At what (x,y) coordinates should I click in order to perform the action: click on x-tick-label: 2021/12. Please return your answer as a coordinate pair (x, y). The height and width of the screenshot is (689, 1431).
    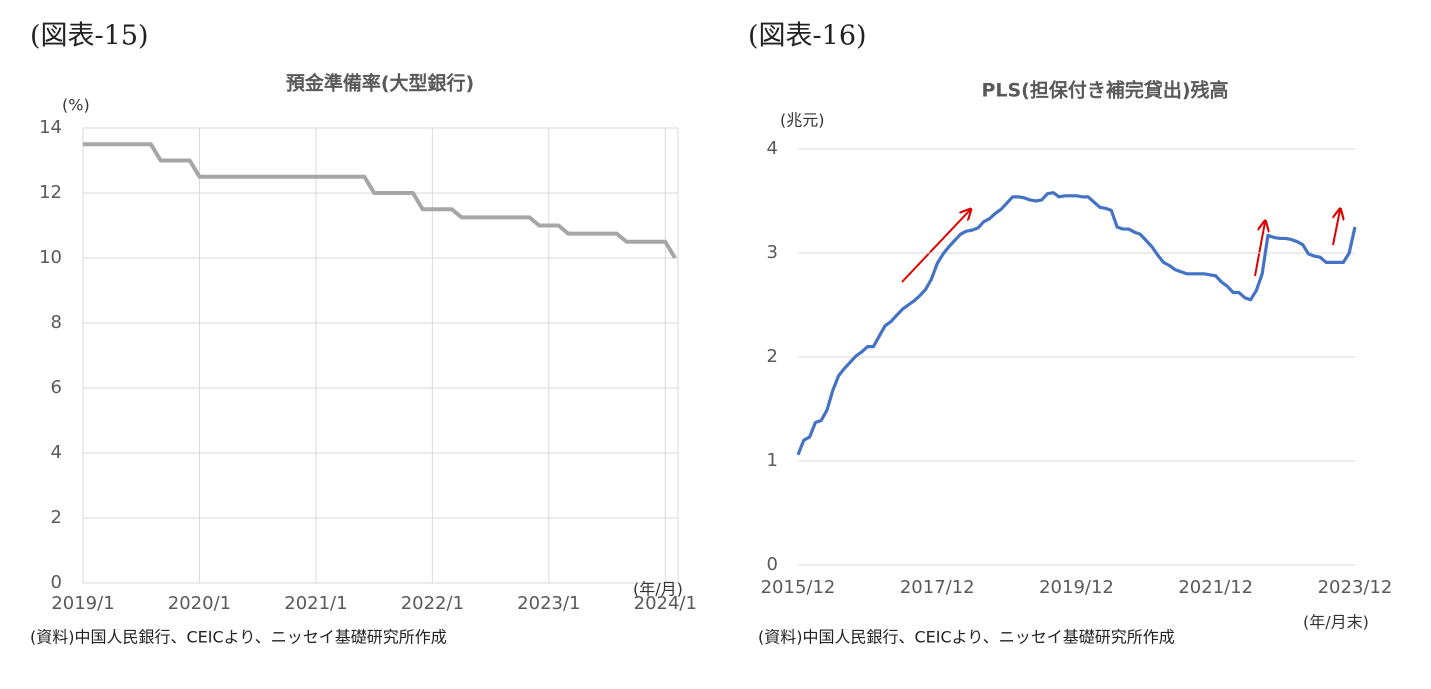
    Looking at the image, I should click on (1215, 587).